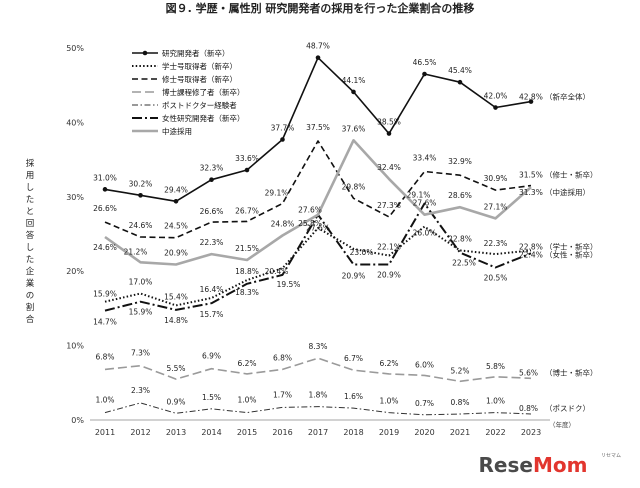 This screenshot has width=640, height=488. I want to click on data-label: 15.4%, so click(176, 296).